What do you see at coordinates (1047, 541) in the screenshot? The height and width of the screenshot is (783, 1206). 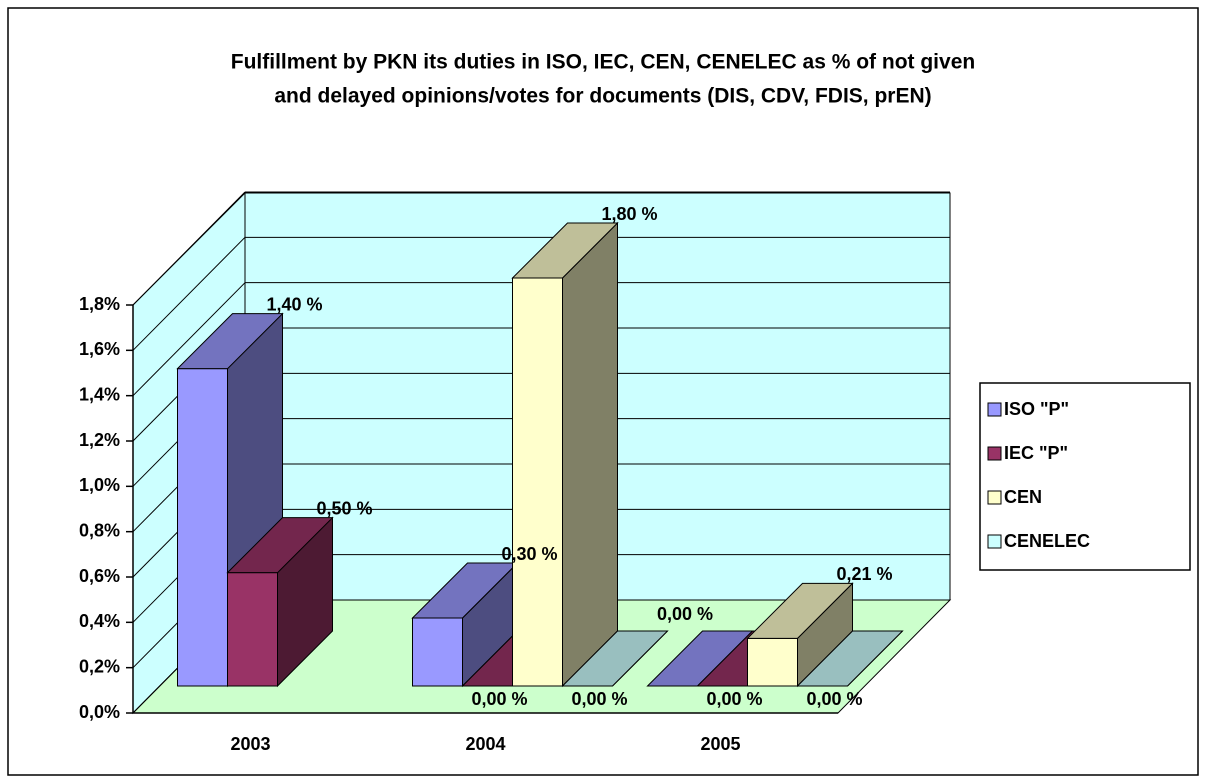 I see `legend-label: CENELEC` at bounding box center [1047, 541].